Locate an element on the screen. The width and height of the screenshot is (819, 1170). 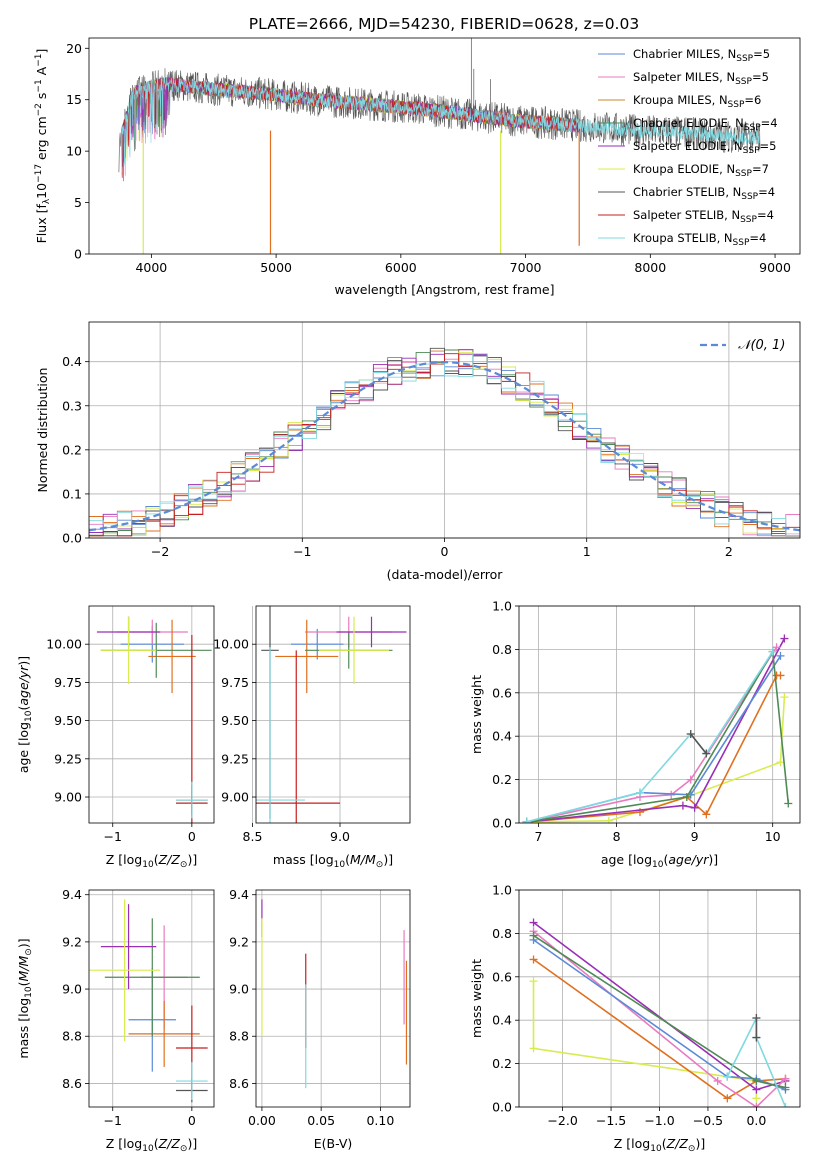
y-tick-label: 0.2 is located at coordinates (72, 449).